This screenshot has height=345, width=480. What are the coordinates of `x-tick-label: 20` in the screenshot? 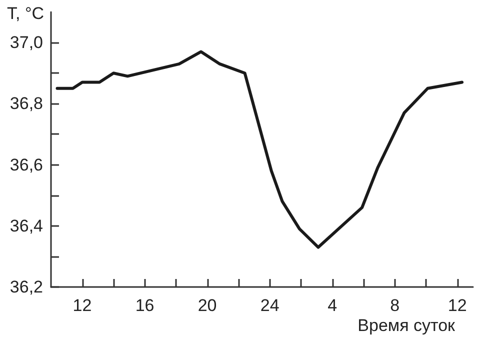 It's located at (207, 305).